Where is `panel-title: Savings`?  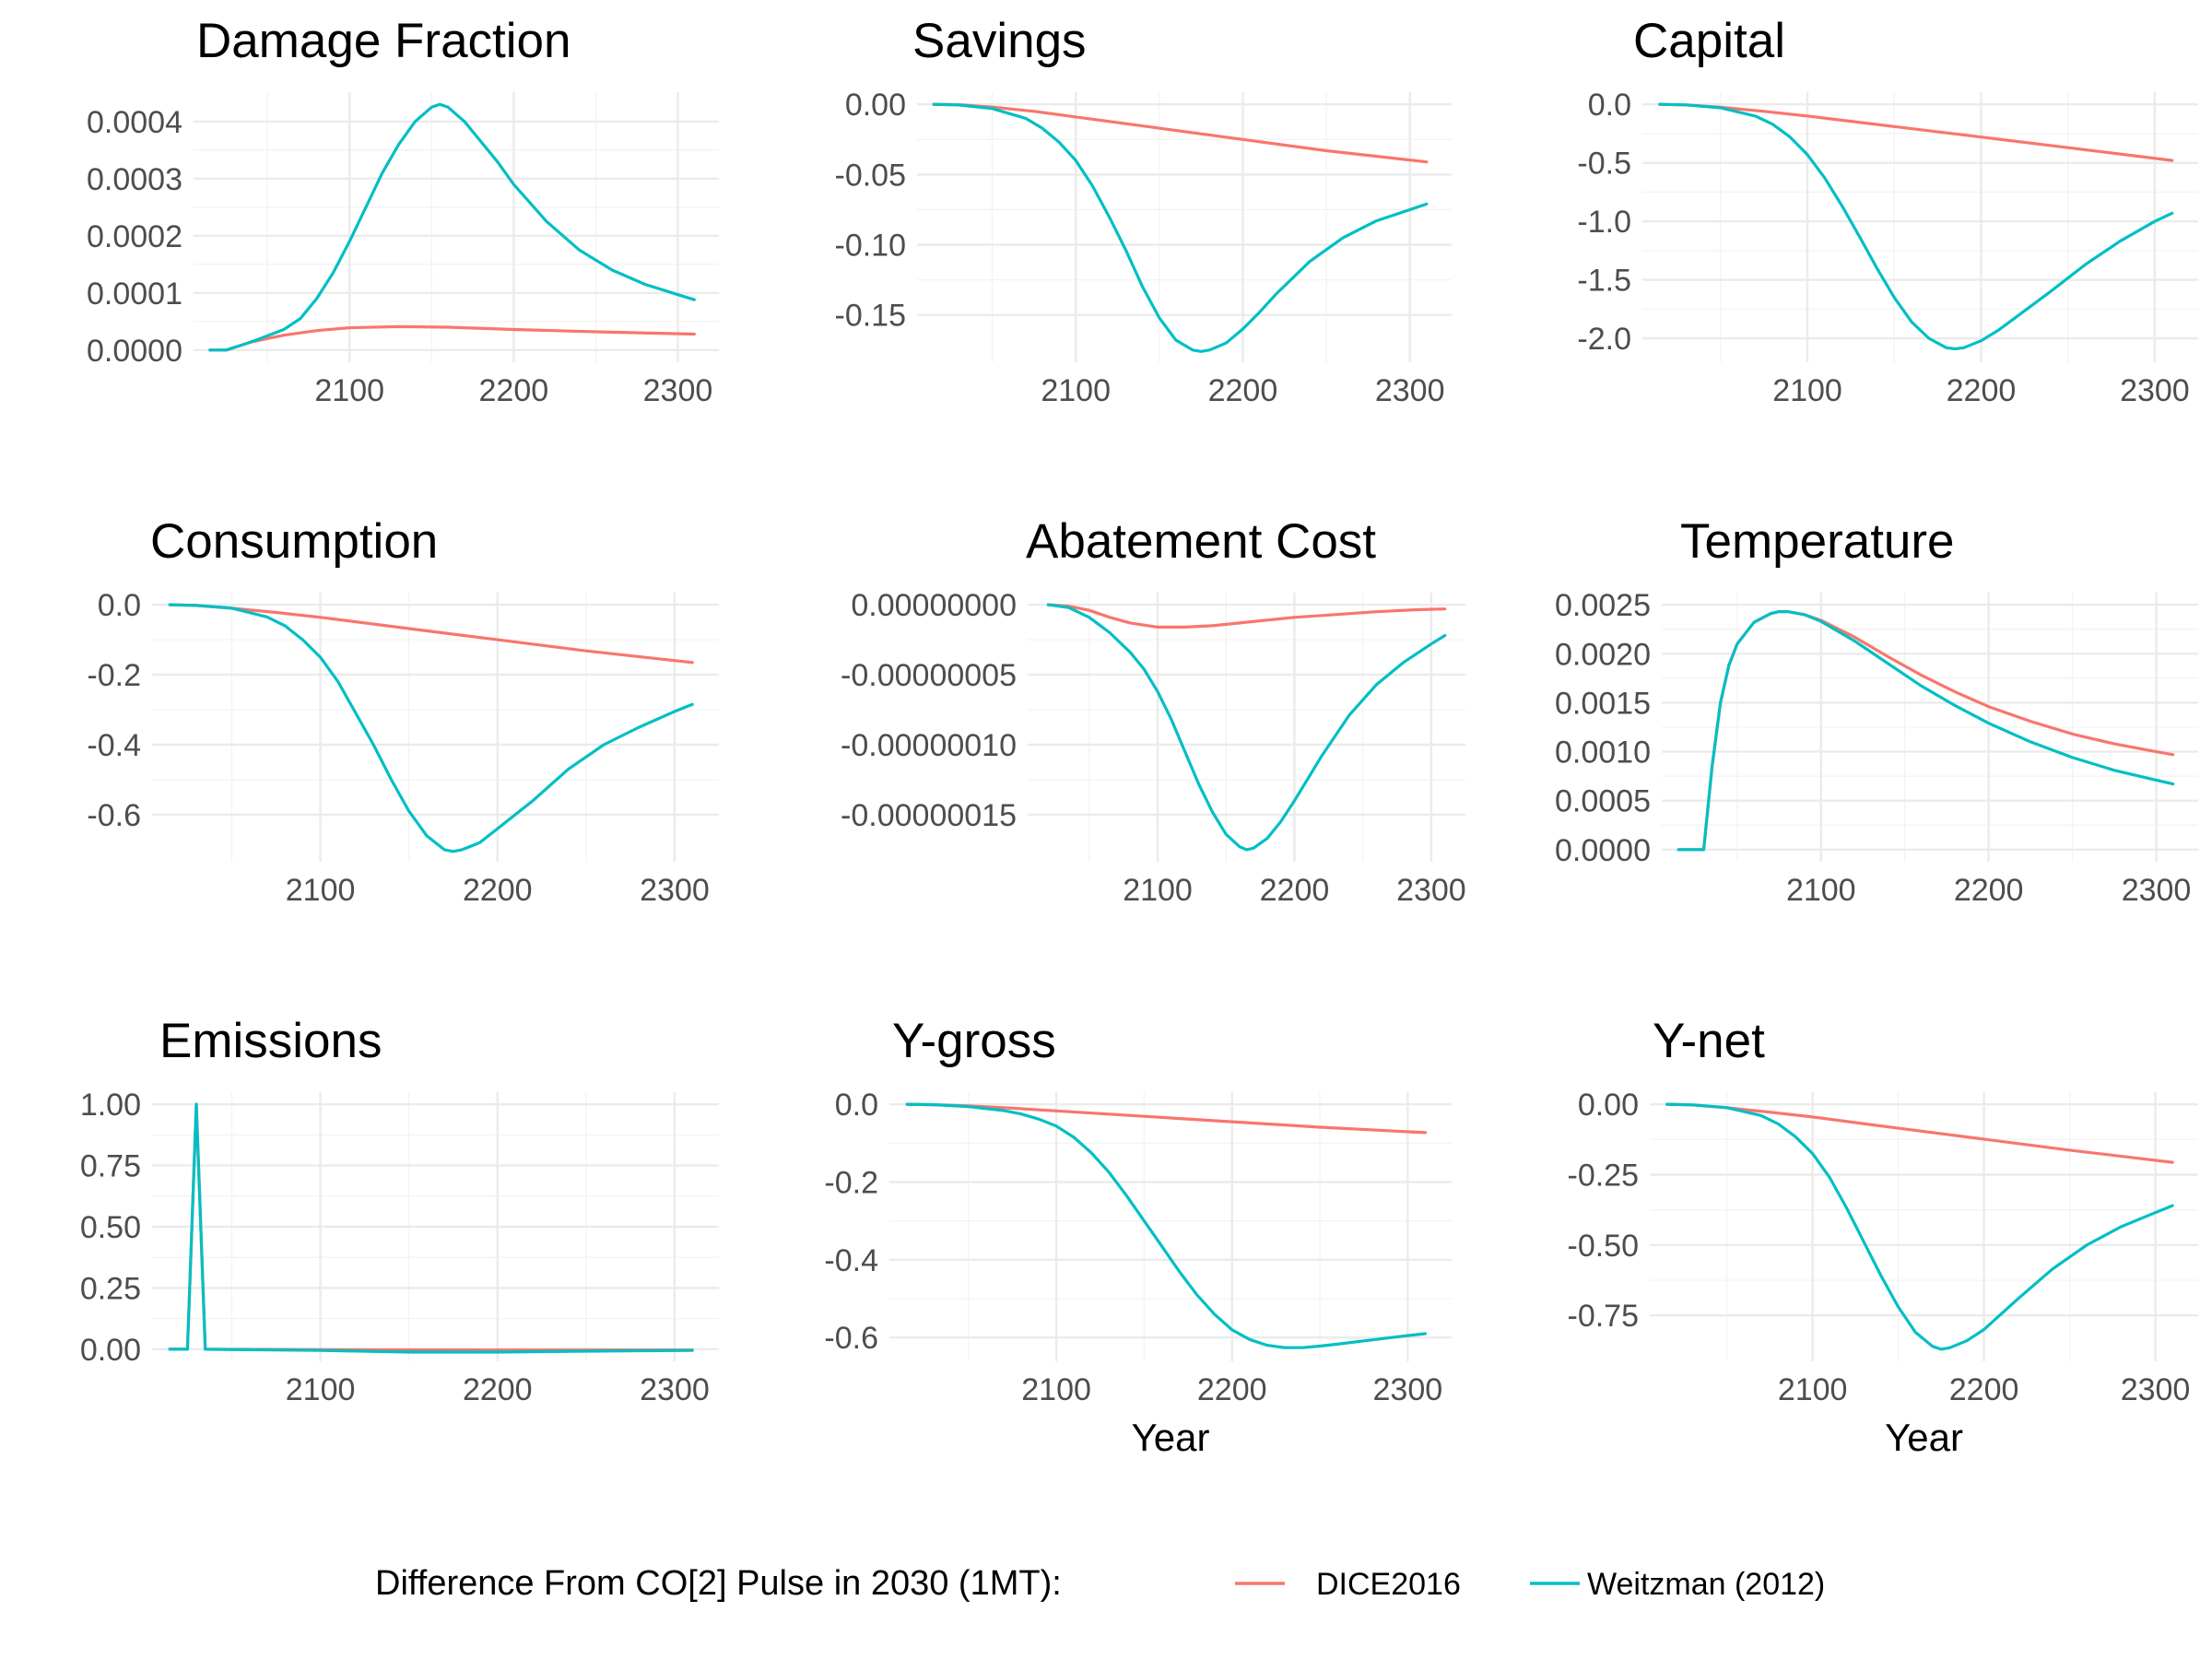 panel-title: Savings is located at coordinates (999, 41).